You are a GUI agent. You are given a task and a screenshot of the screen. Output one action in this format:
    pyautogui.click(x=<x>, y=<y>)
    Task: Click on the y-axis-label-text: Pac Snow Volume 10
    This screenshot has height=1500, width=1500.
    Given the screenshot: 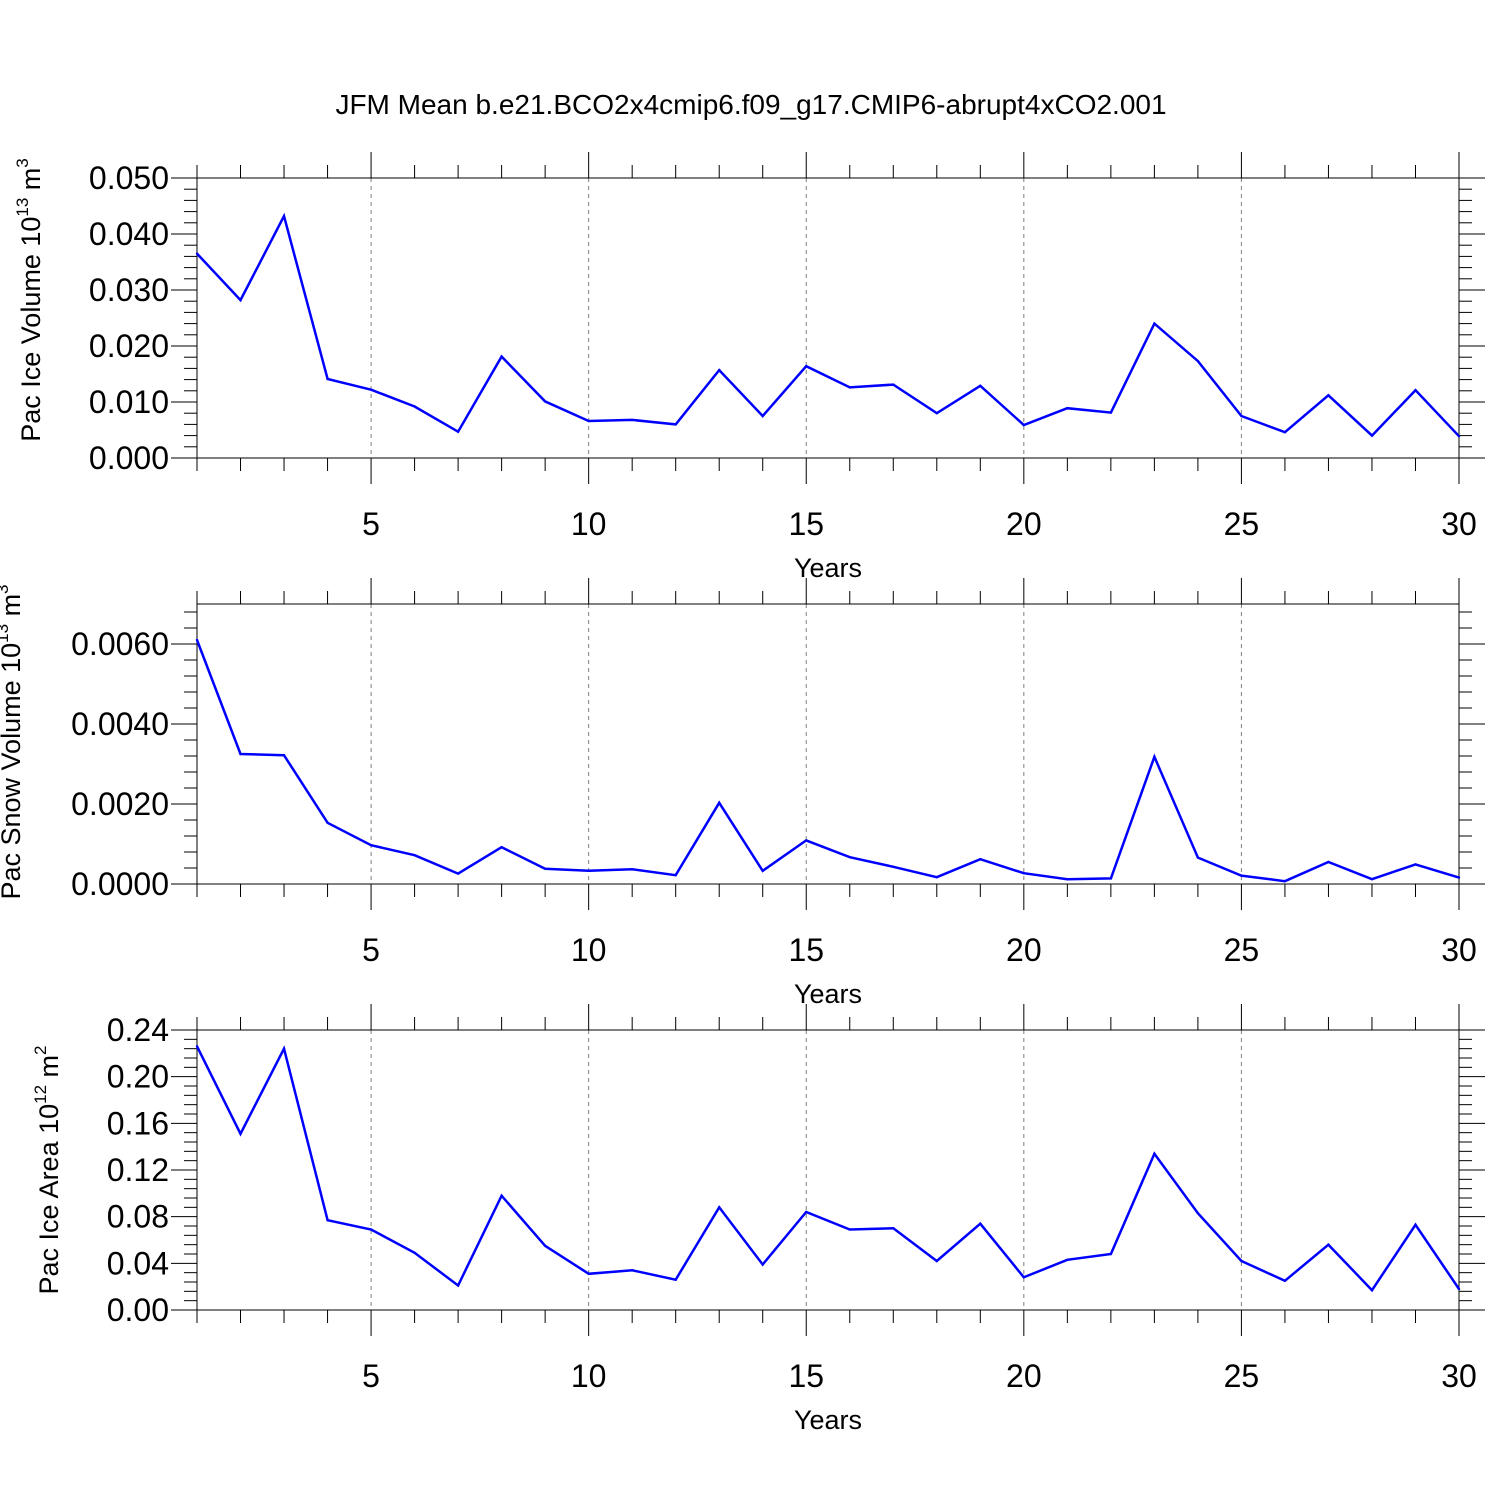 What is the action you would take?
    pyautogui.click(x=13, y=771)
    